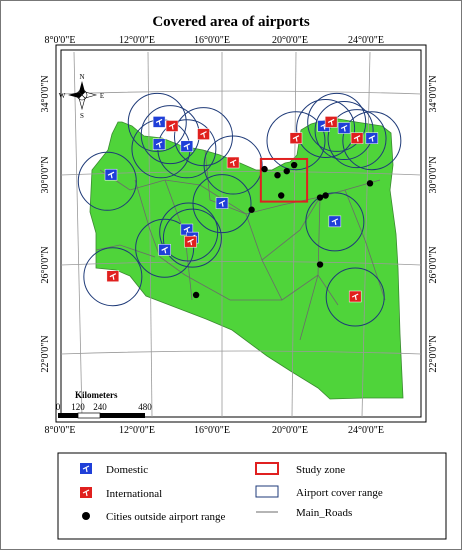 This screenshot has width=462, height=550. I want to click on legend-study-zone-label: Study zone, so click(320, 470).